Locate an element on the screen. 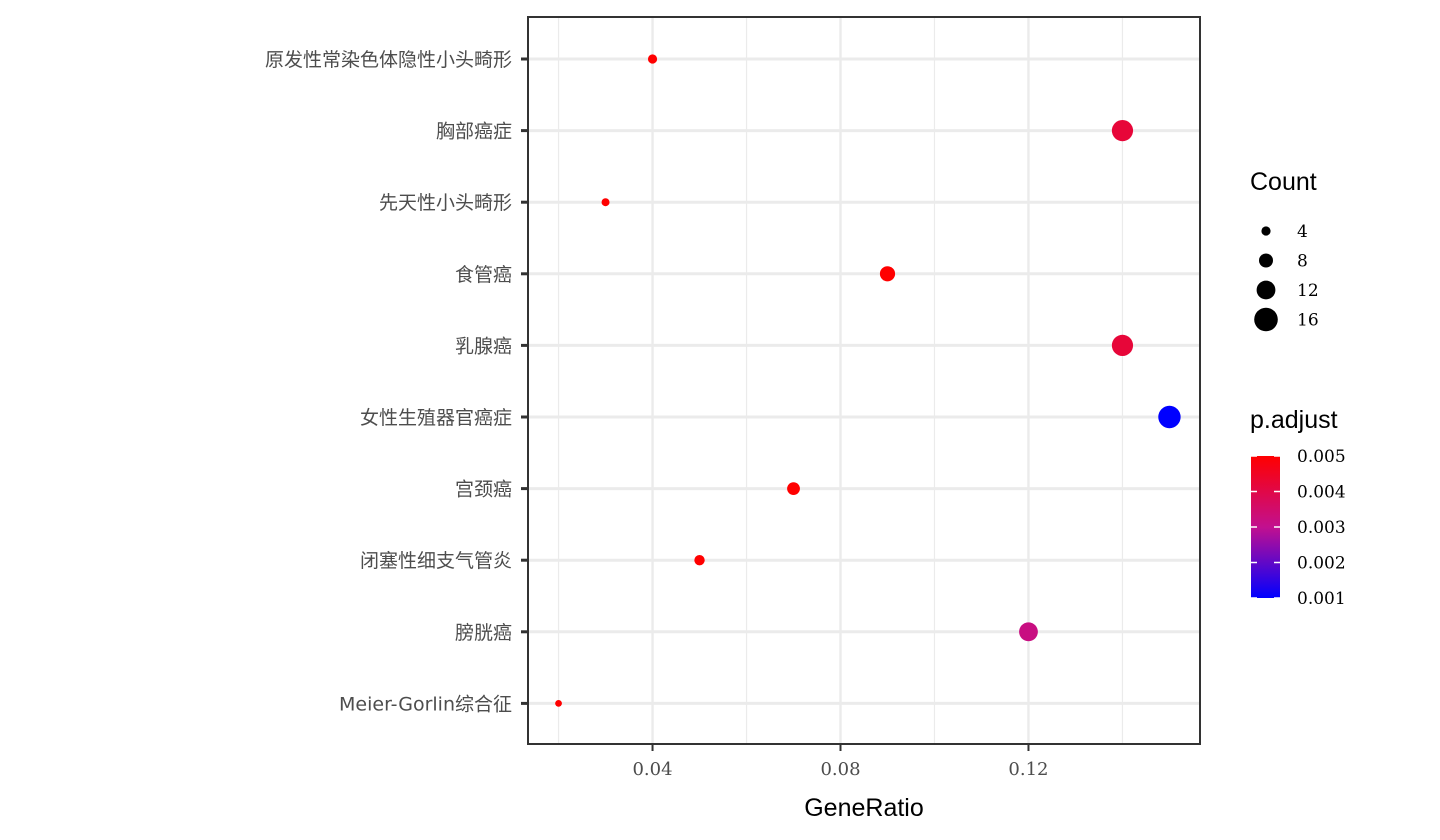 This screenshot has height=840, width=1440. count-legend-title: Count is located at coordinates (1283, 182).